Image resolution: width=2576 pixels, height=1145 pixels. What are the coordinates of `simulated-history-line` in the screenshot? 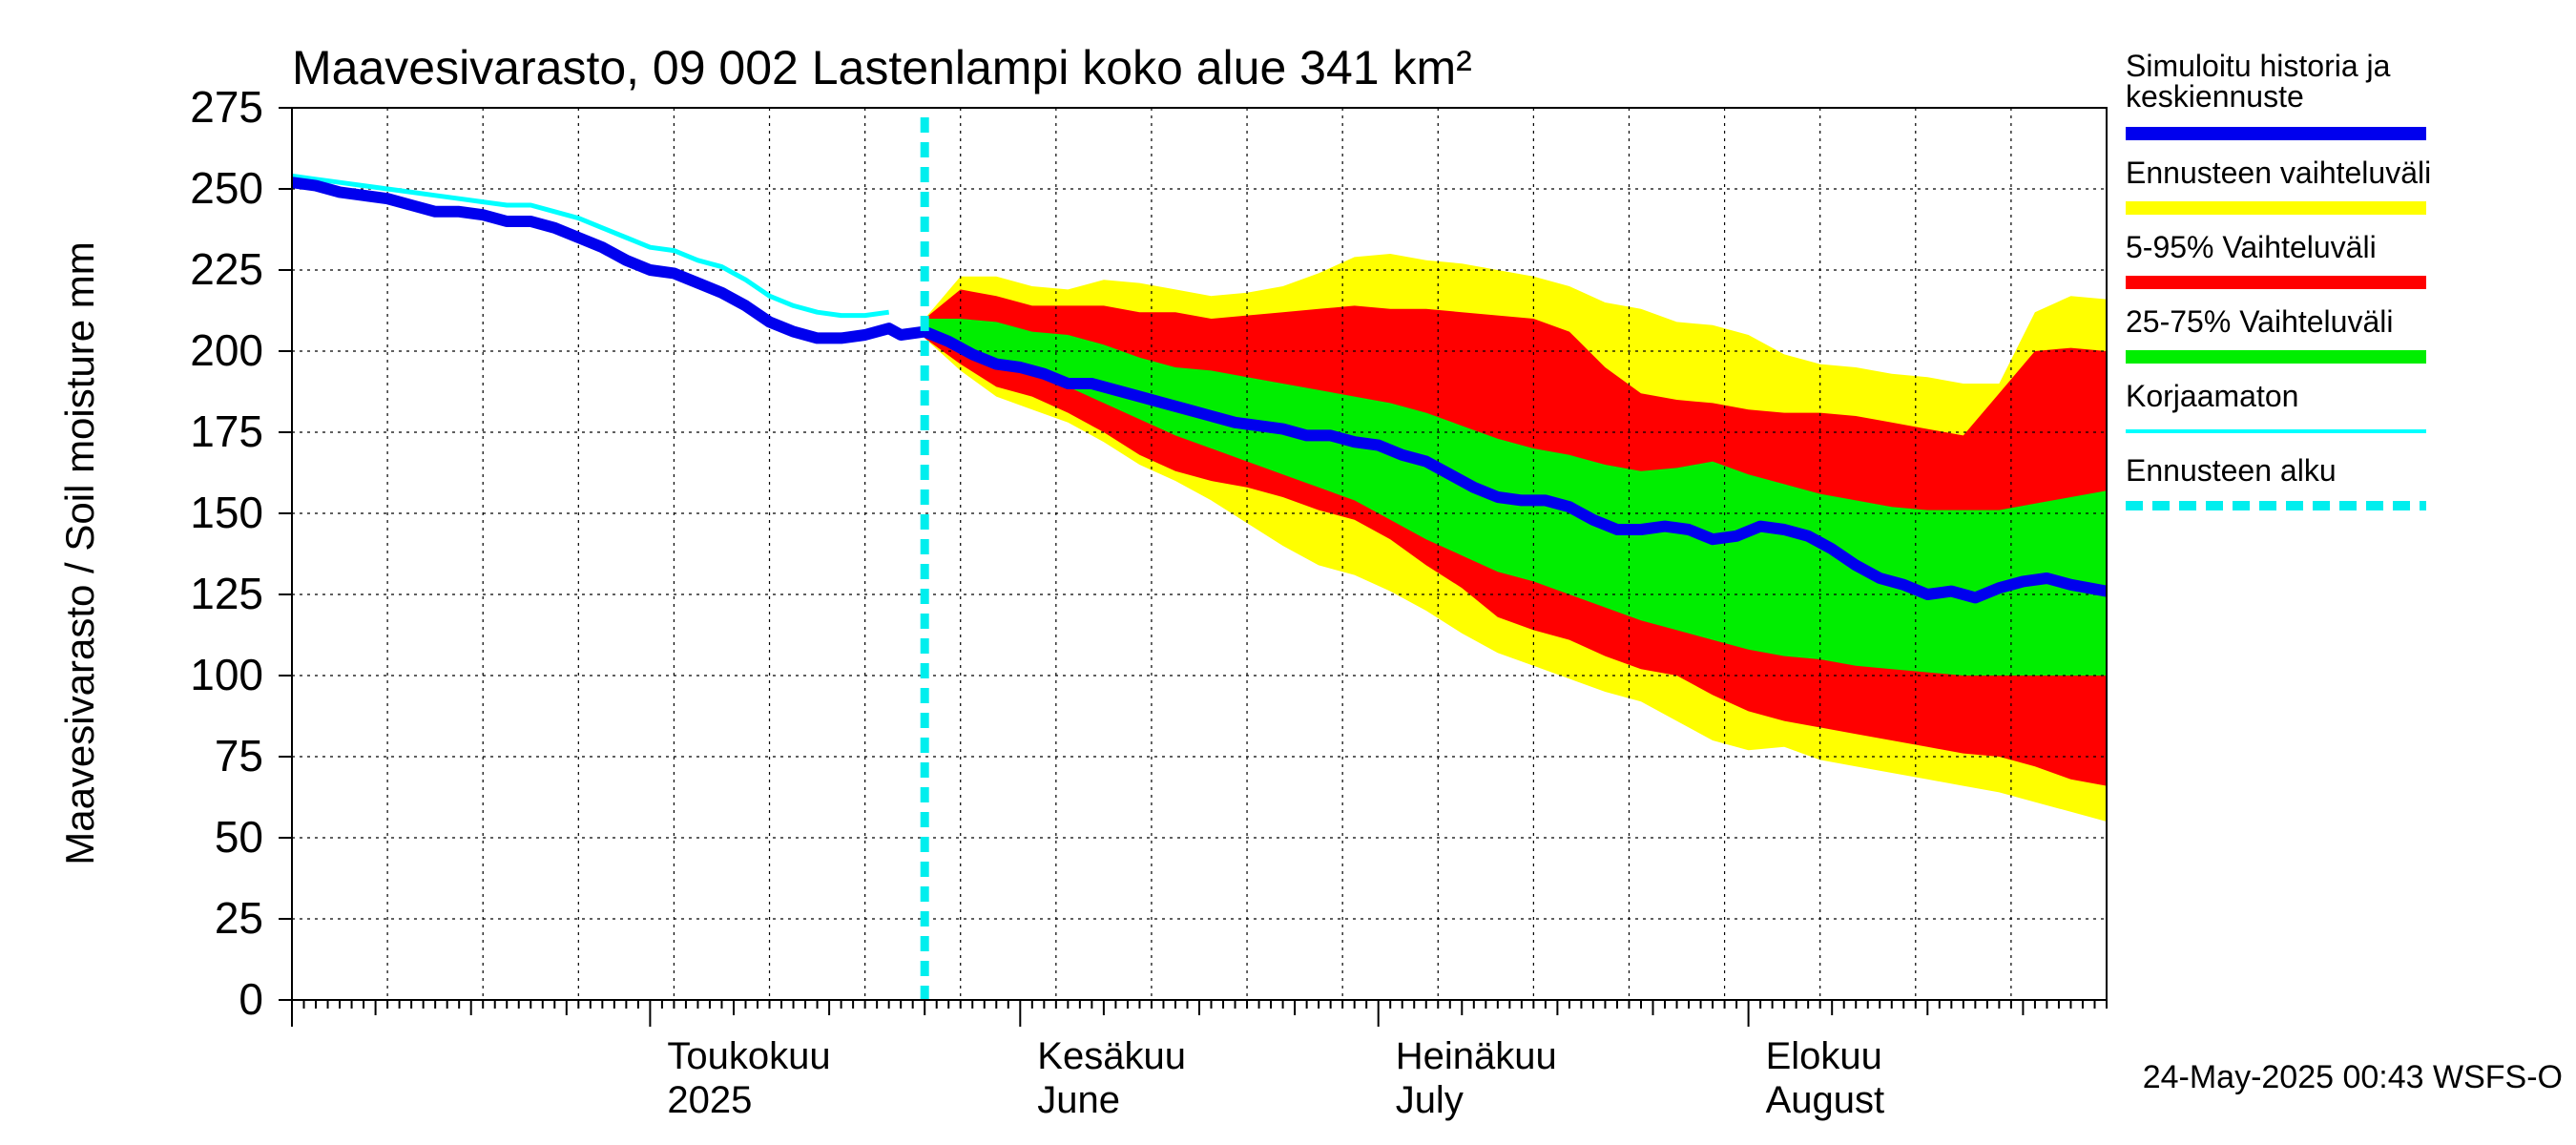 It's located at (608, 260).